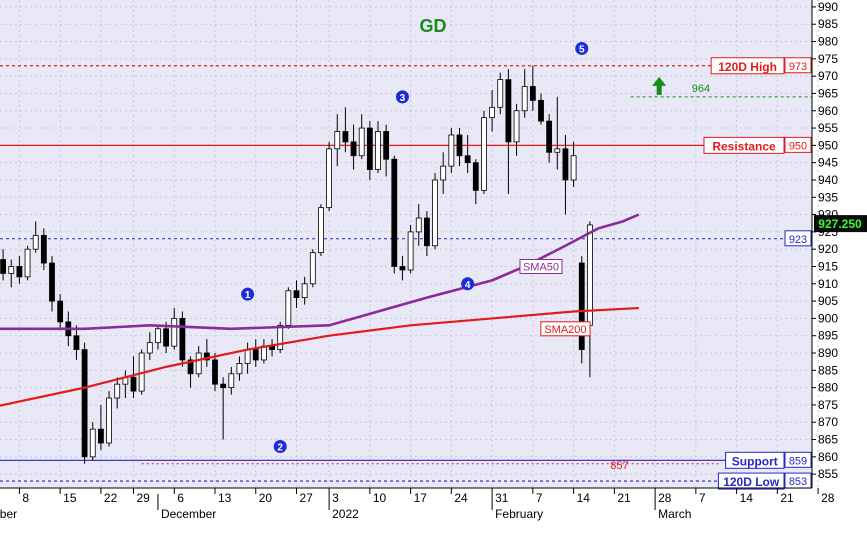 This screenshot has width=867, height=542. I want to click on y-tick-label: 940, so click(828, 180).